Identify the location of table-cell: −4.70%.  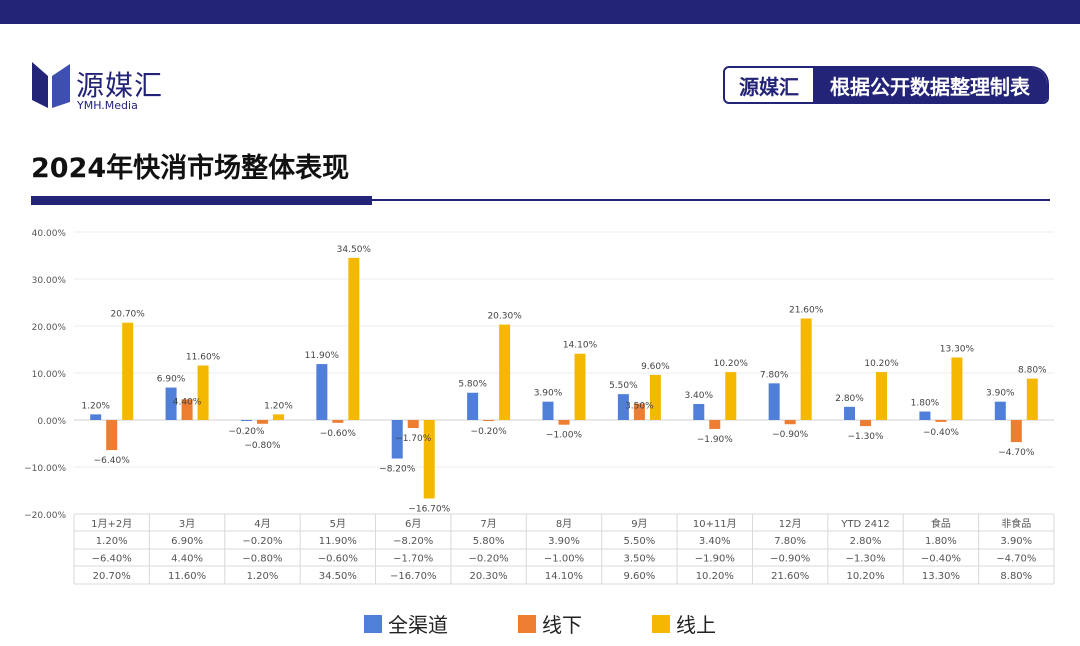
(1016, 559).